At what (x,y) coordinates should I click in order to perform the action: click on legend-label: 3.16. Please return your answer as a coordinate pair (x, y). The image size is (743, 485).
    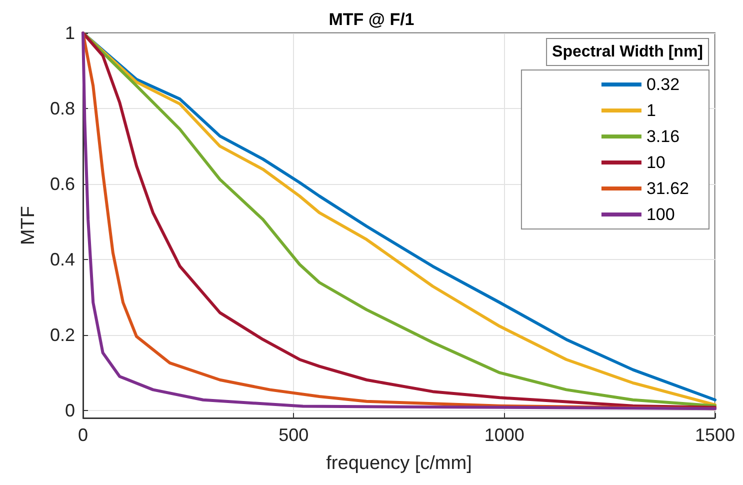
    Looking at the image, I should click on (663, 136).